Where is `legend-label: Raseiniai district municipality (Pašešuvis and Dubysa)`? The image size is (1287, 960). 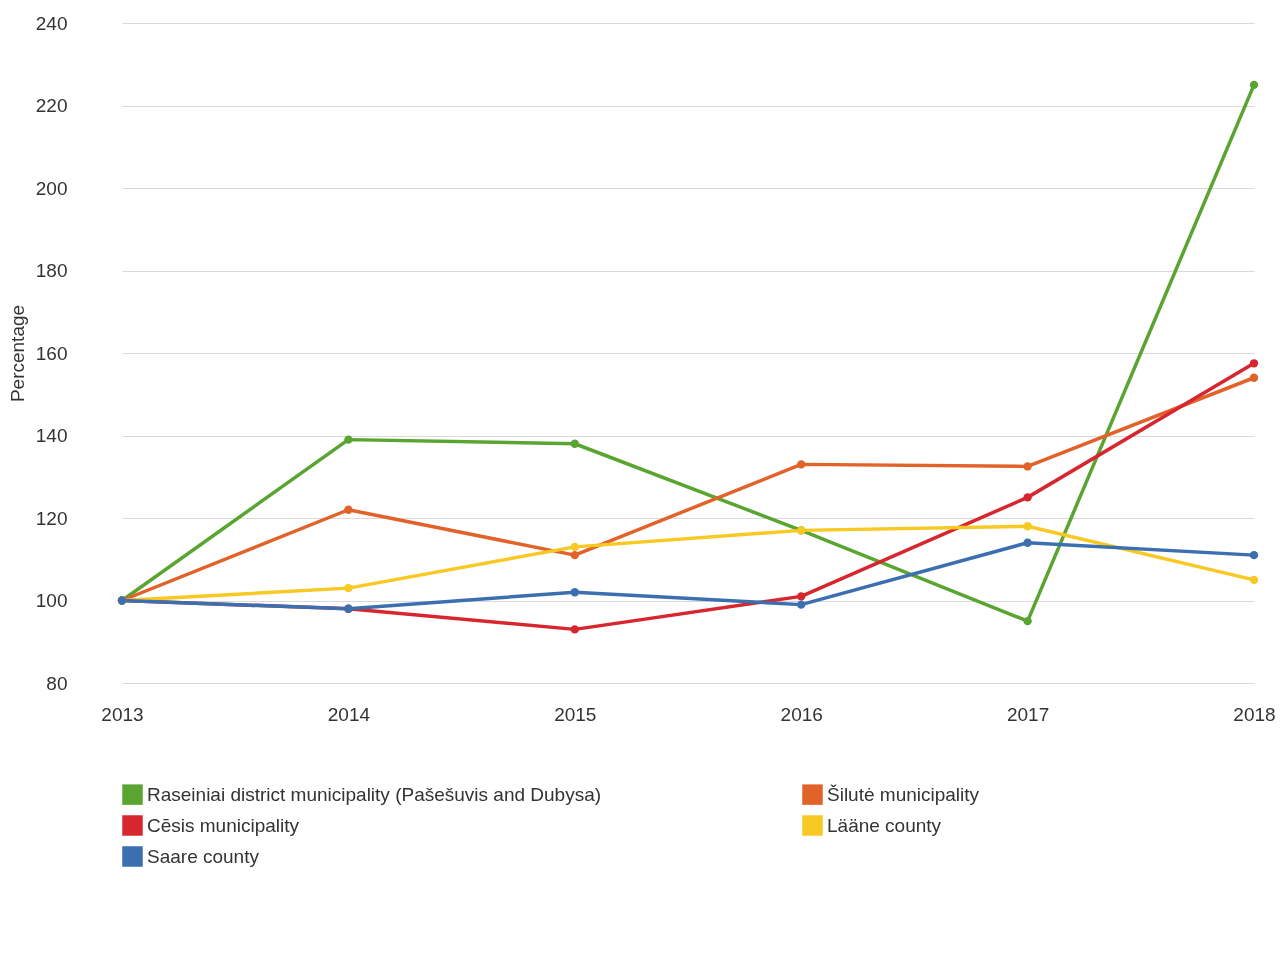
legend-label: Raseiniai district municipality (Pašešuvis and Dubysa) is located at coordinates (374, 794).